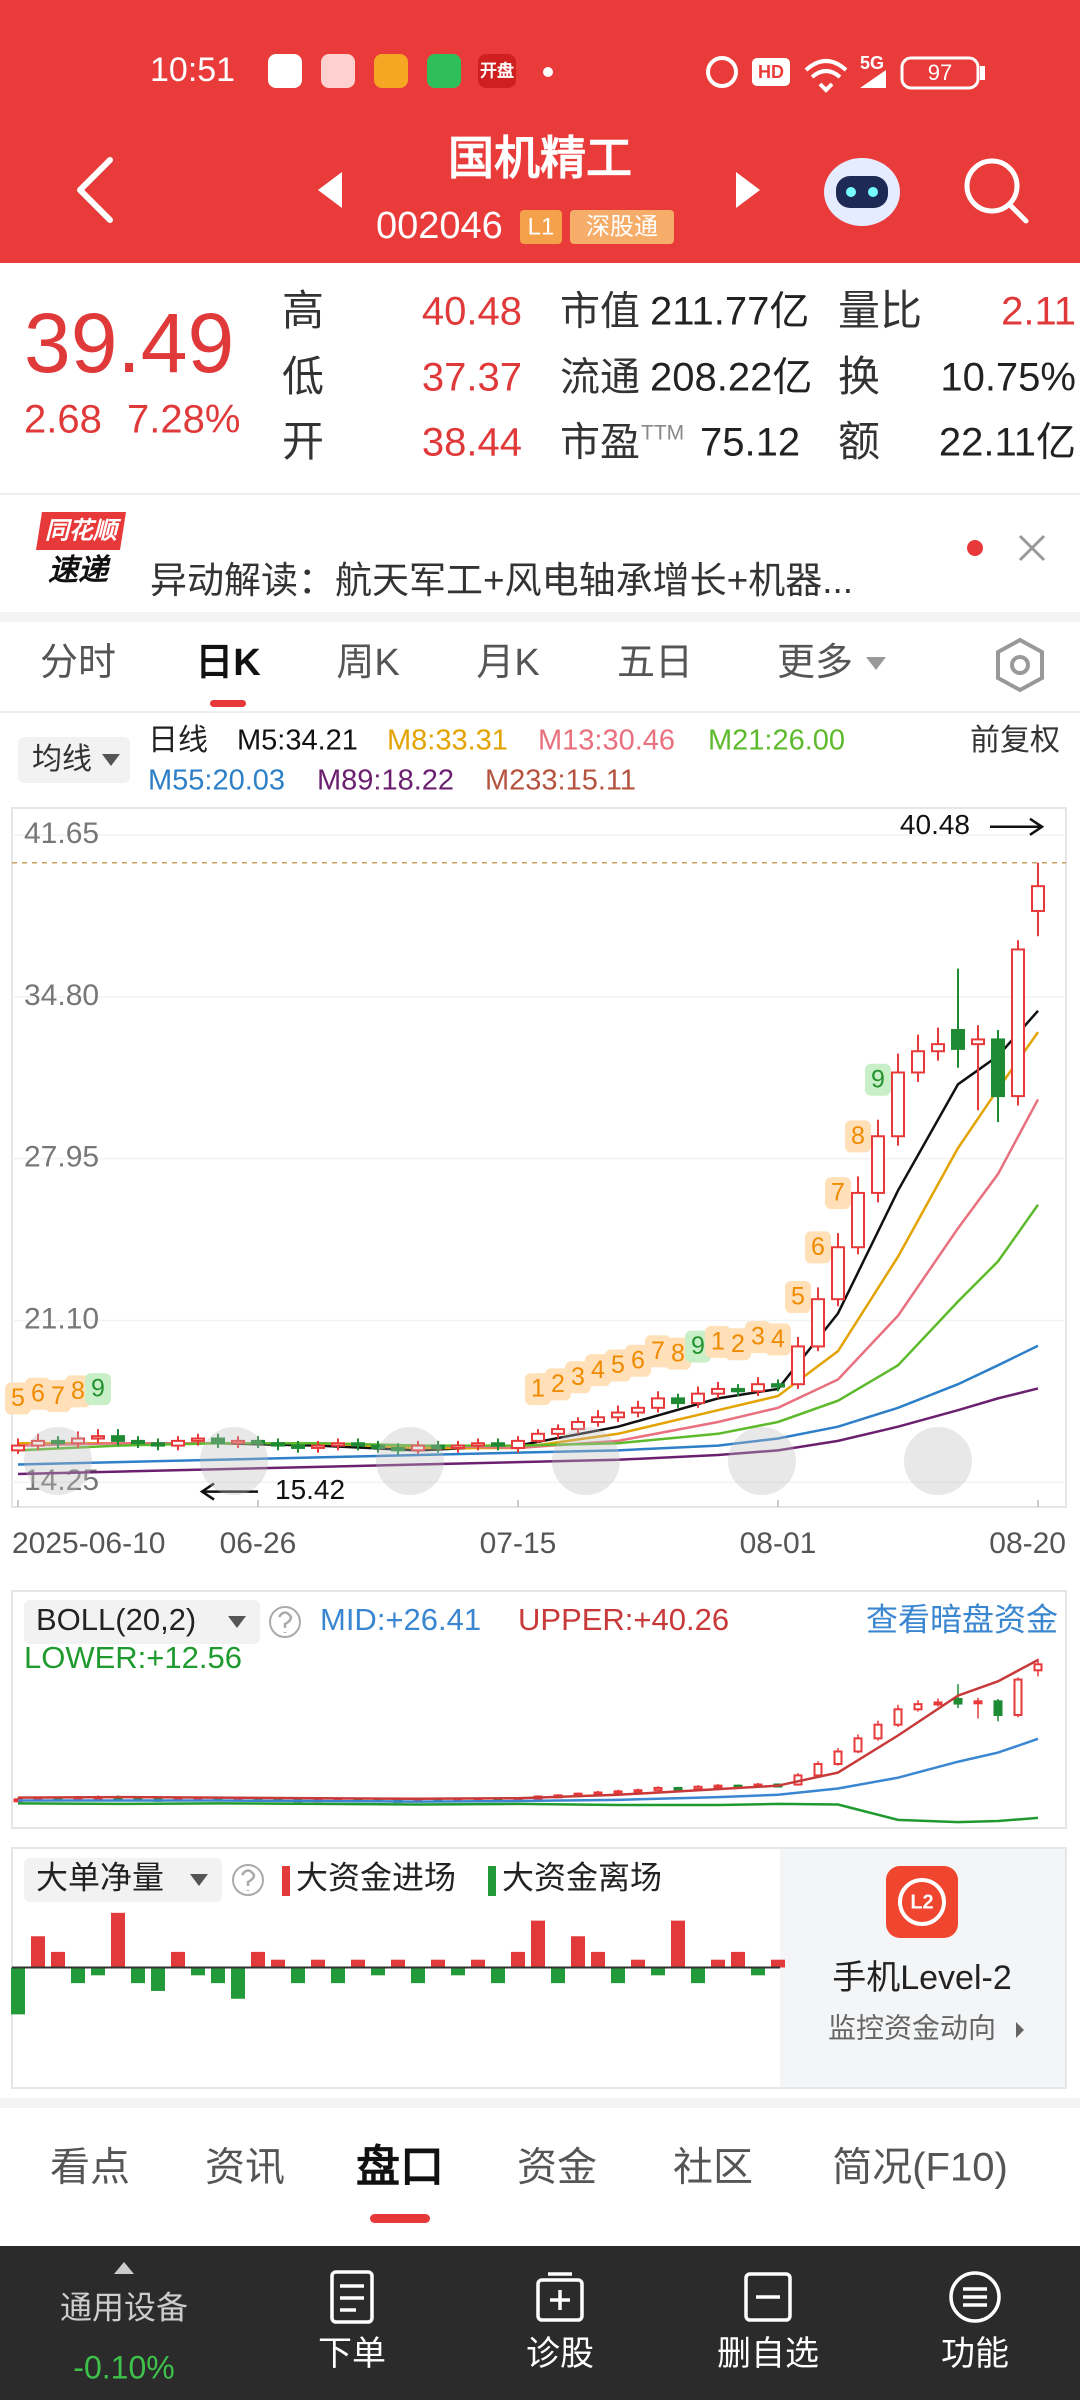 This screenshot has height=2400, width=1080. What do you see at coordinates (245, 2168) in the screenshot?
I see `bottom-tab: 资讯` at bounding box center [245, 2168].